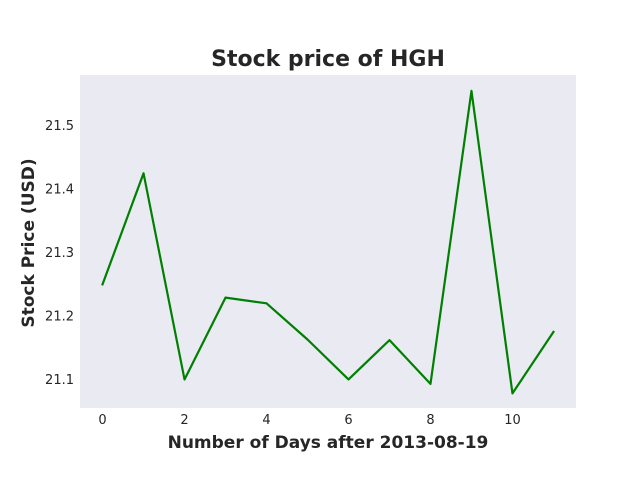 The height and width of the screenshot is (485, 640). Describe the element at coordinates (59, 380) in the screenshot. I see `y-tick-label: 21.1` at that location.